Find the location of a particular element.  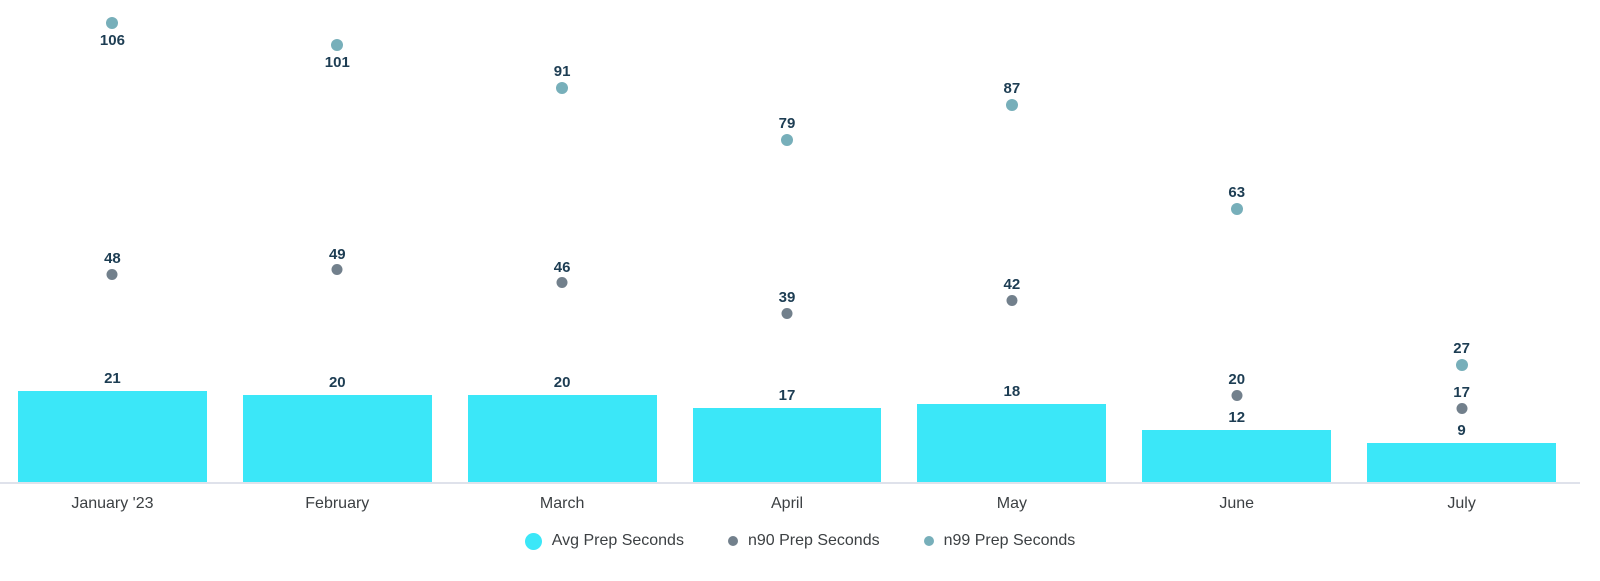

n99-value-label: 101 is located at coordinates (337, 62).